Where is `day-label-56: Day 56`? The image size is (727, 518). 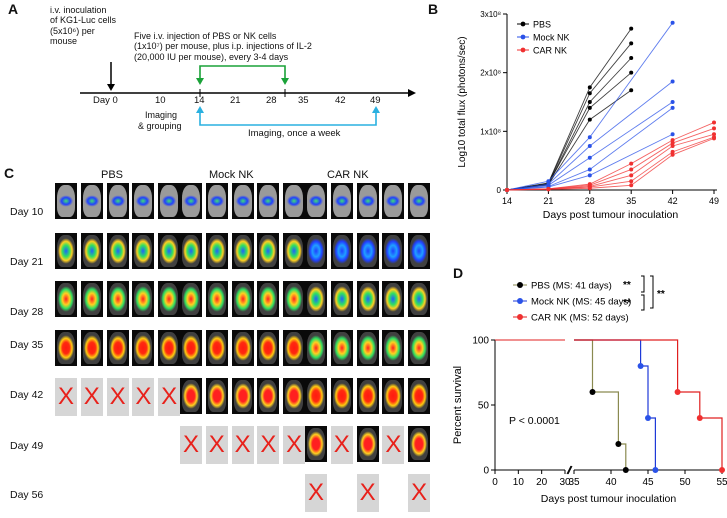 day-label-56: Day 56 is located at coordinates (27, 495).